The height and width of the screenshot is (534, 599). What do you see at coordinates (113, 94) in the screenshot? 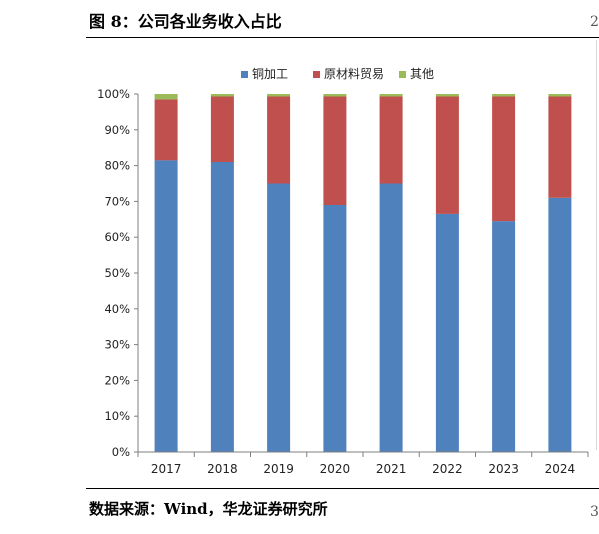
I see `y-tick-label: 100%` at bounding box center [113, 94].